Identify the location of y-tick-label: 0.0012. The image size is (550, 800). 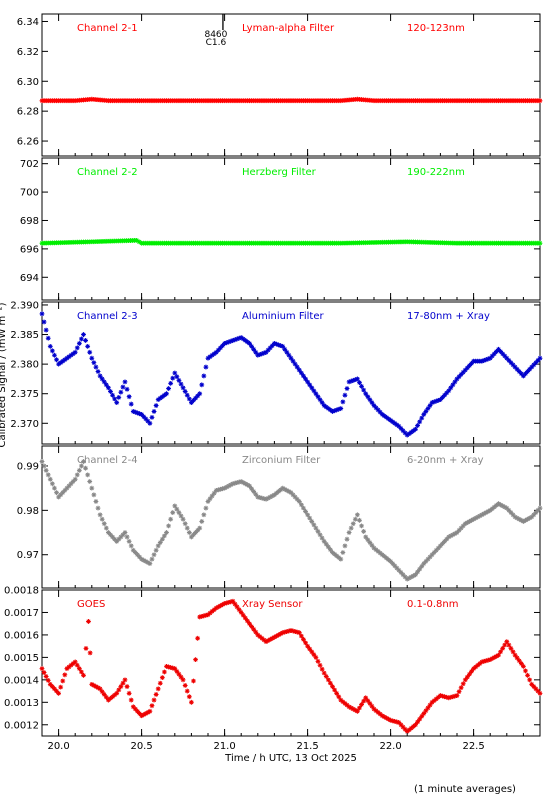
(21, 725).